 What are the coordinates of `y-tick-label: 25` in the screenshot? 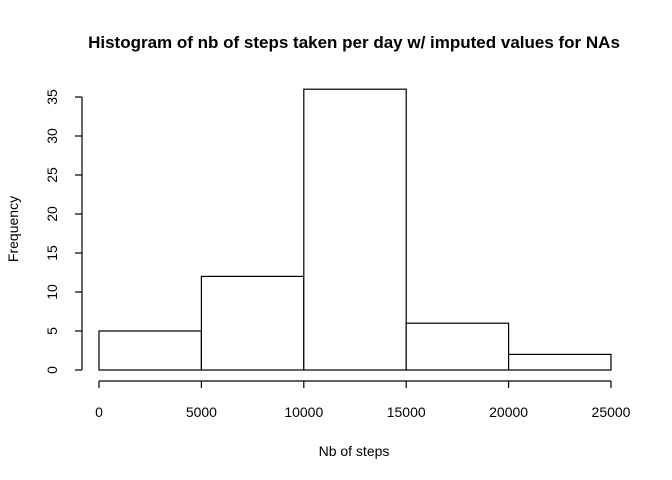 It's located at (52, 175).